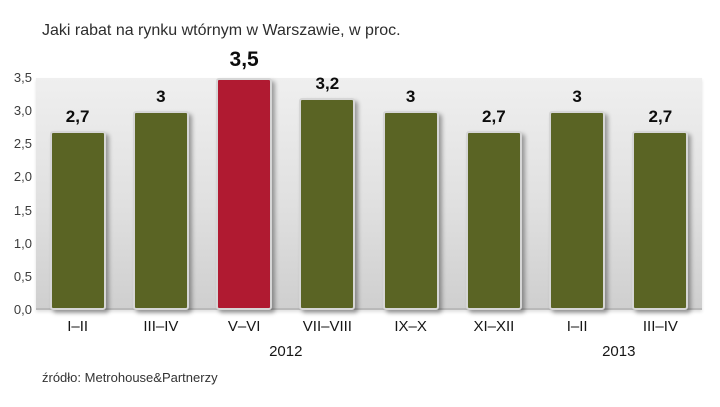 The image size is (720, 407). What do you see at coordinates (22, 111) in the screenshot?
I see `y-axis-tick-label: 3,0` at bounding box center [22, 111].